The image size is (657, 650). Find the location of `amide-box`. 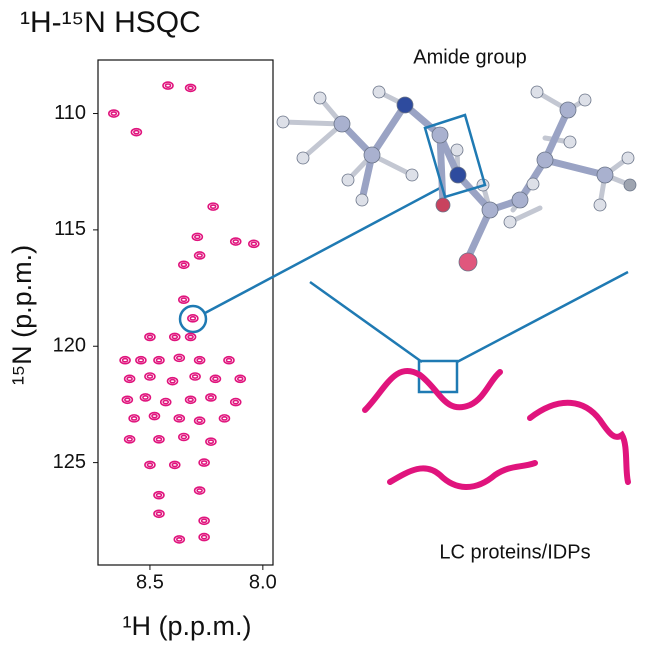

amide-box is located at coordinates (455, 156).